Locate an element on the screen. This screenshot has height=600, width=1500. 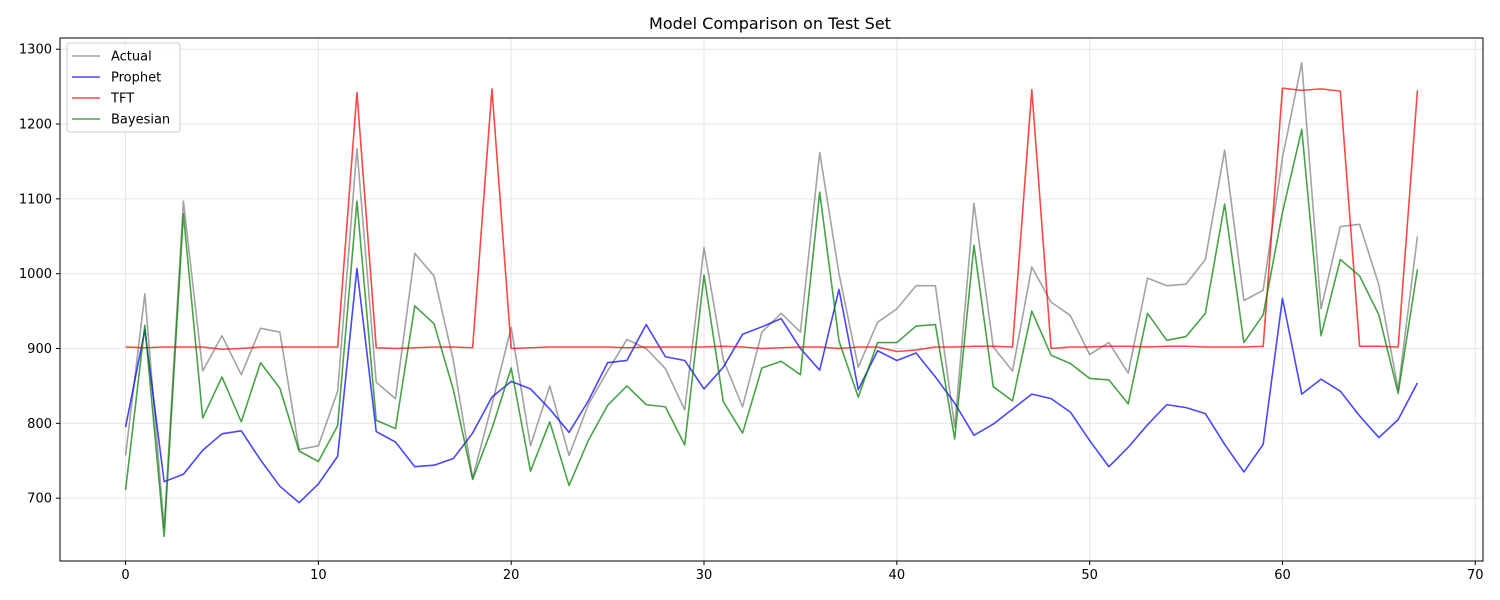
x-tick-label: 60 is located at coordinates (1282, 575).